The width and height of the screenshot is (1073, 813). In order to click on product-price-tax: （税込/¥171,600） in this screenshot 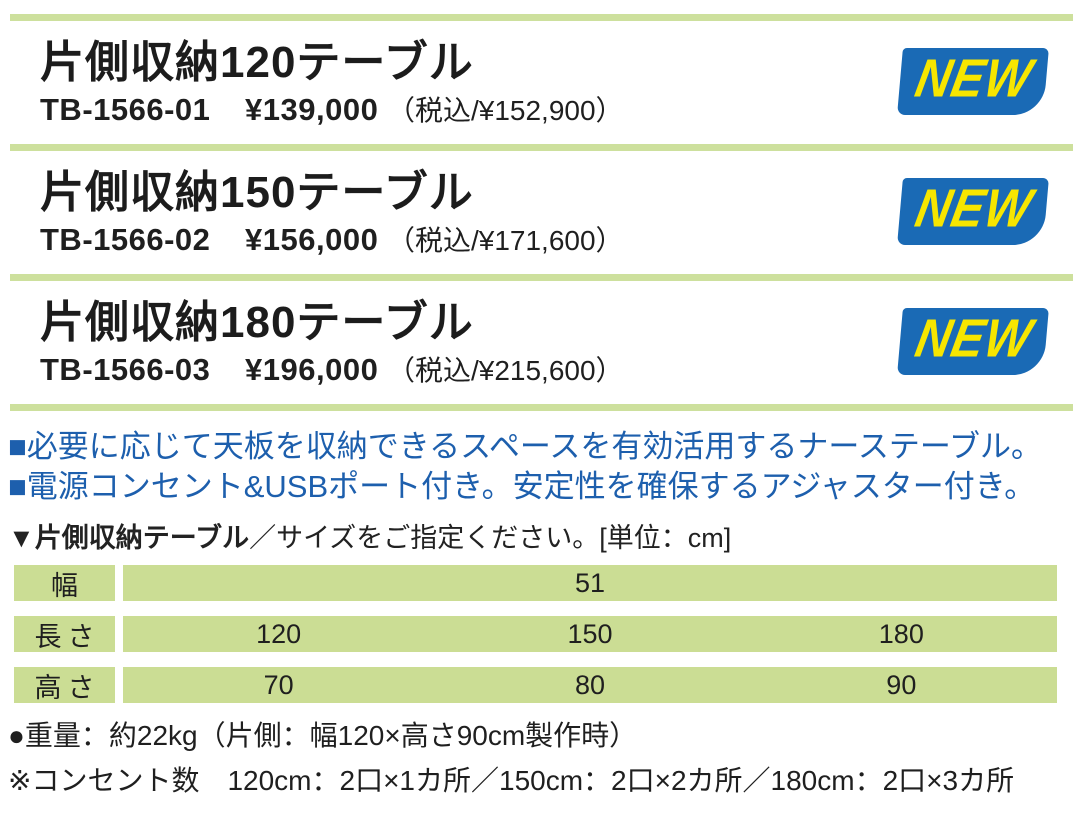, I will do `click(505, 241)`.